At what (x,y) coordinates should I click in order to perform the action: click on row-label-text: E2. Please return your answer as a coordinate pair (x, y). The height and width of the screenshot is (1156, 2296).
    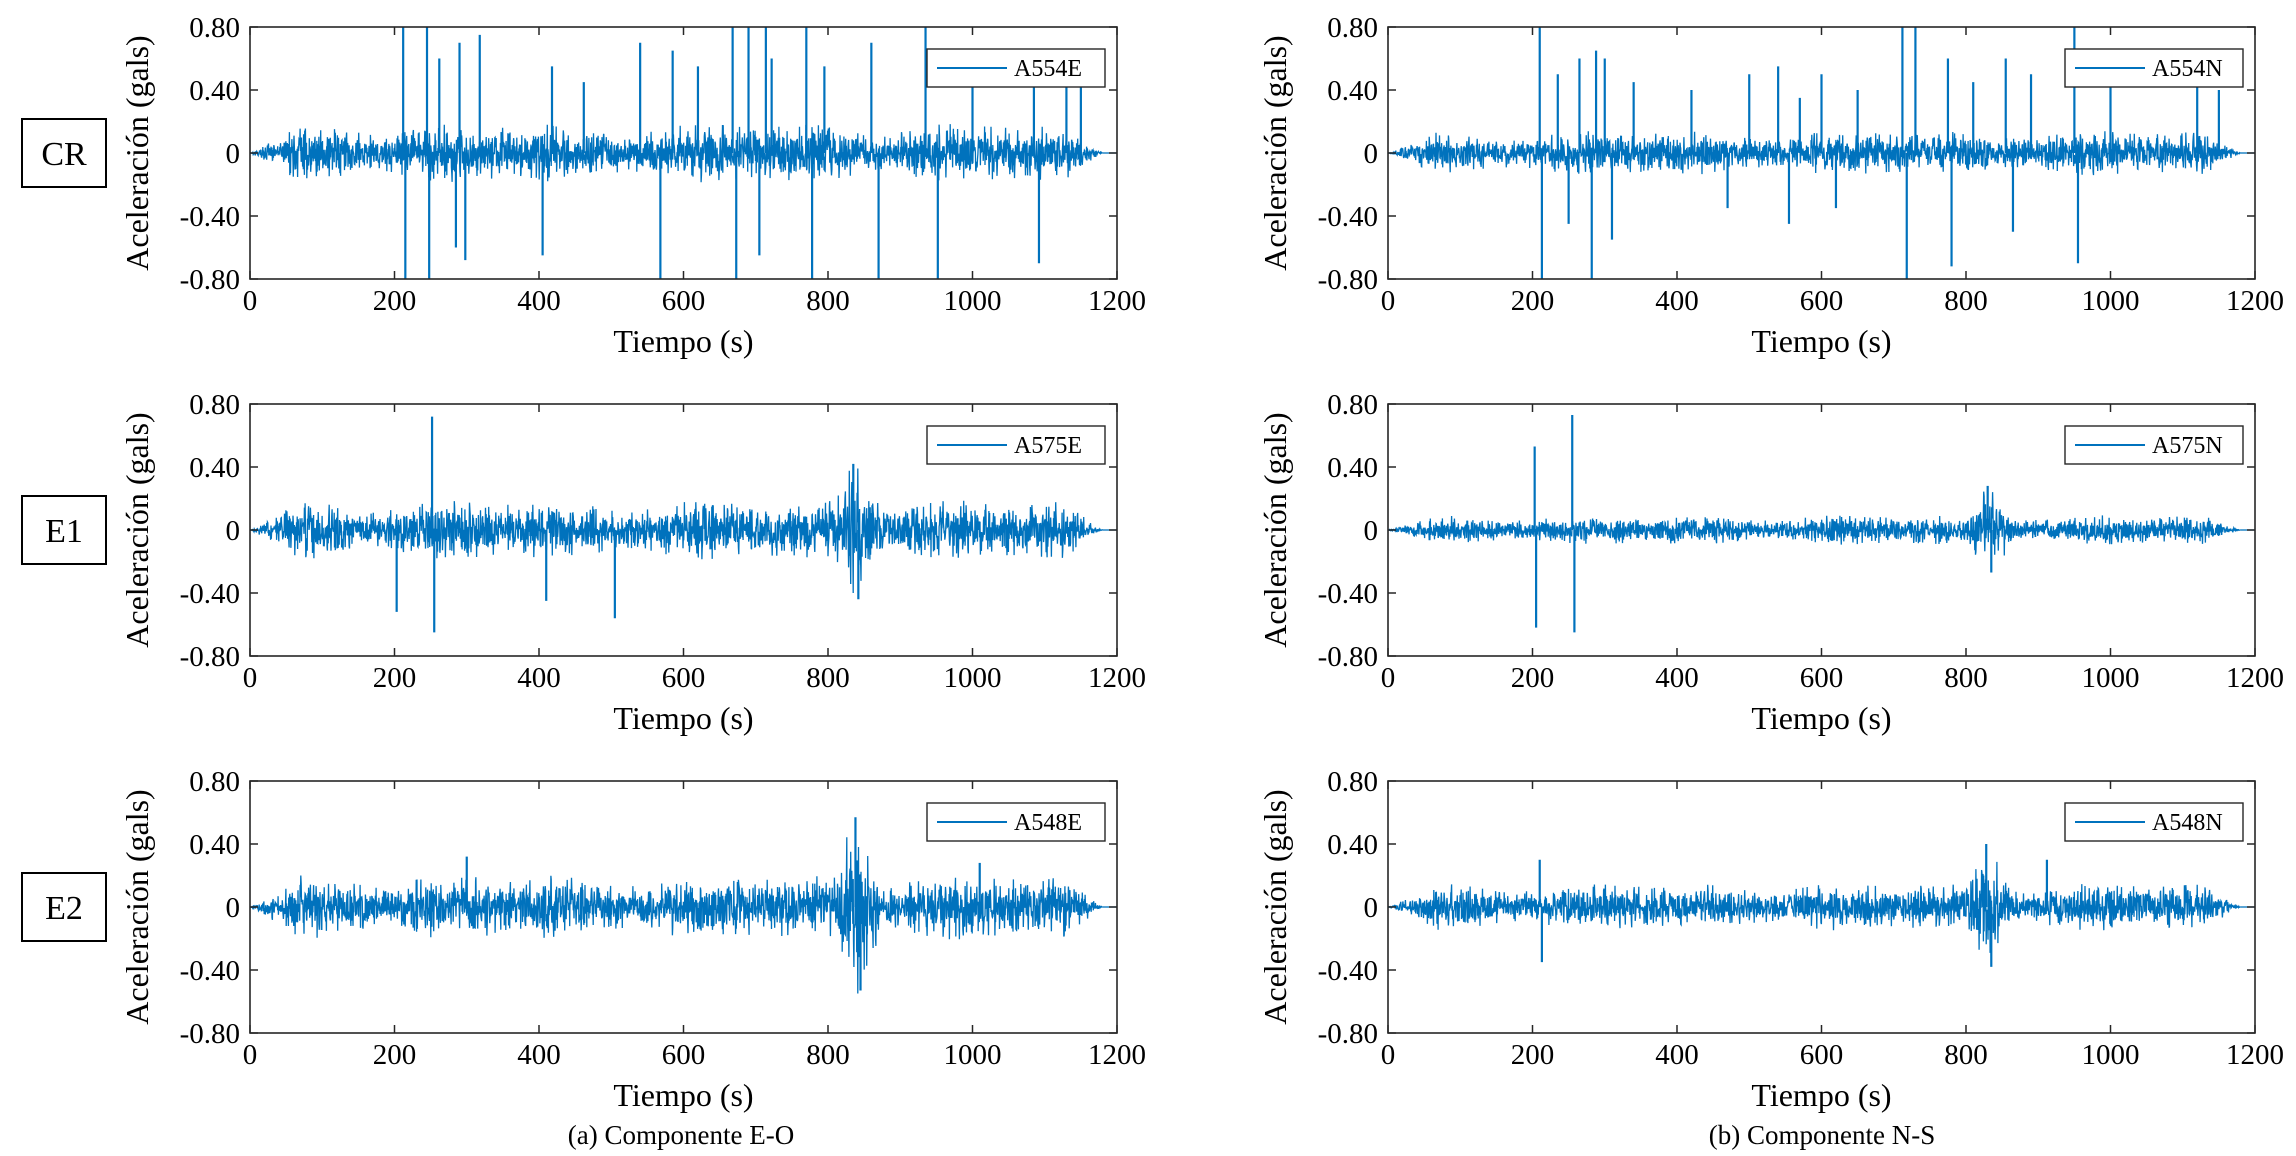
    Looking at the image, I should click on (64, 908).